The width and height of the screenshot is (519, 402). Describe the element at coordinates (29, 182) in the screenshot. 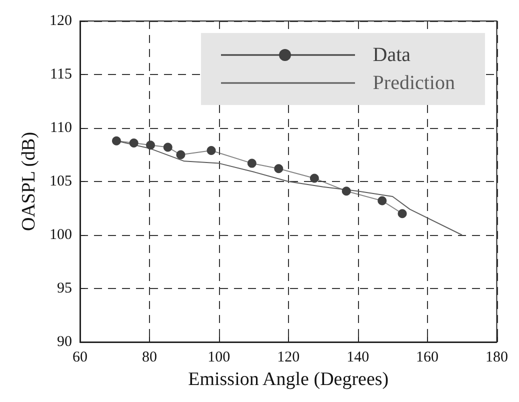

I see `y-axis-title: OASPL (dB)` at that location.